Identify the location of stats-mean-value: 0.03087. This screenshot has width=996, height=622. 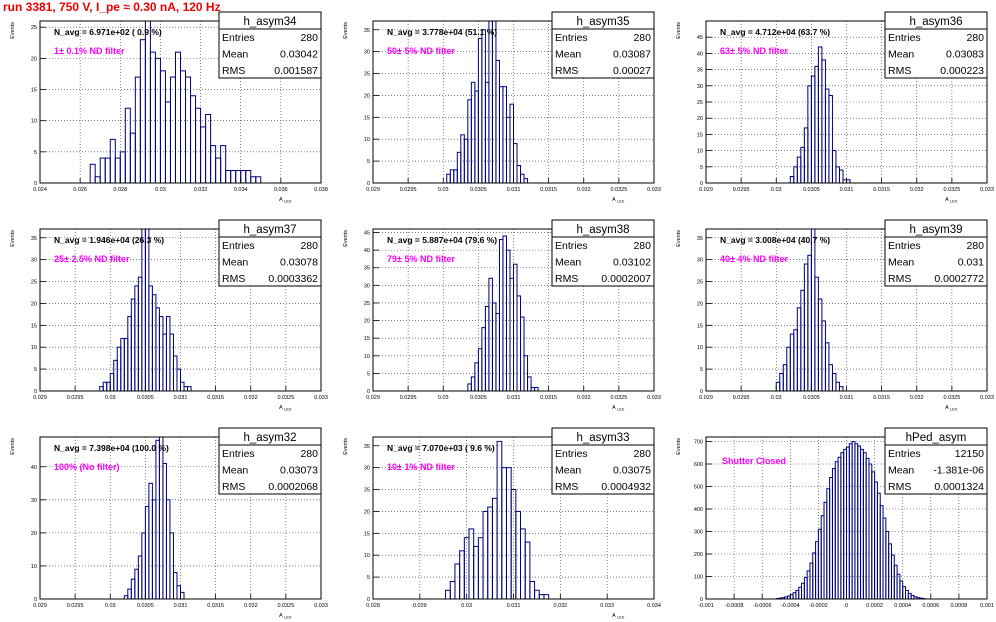
(632, 55).